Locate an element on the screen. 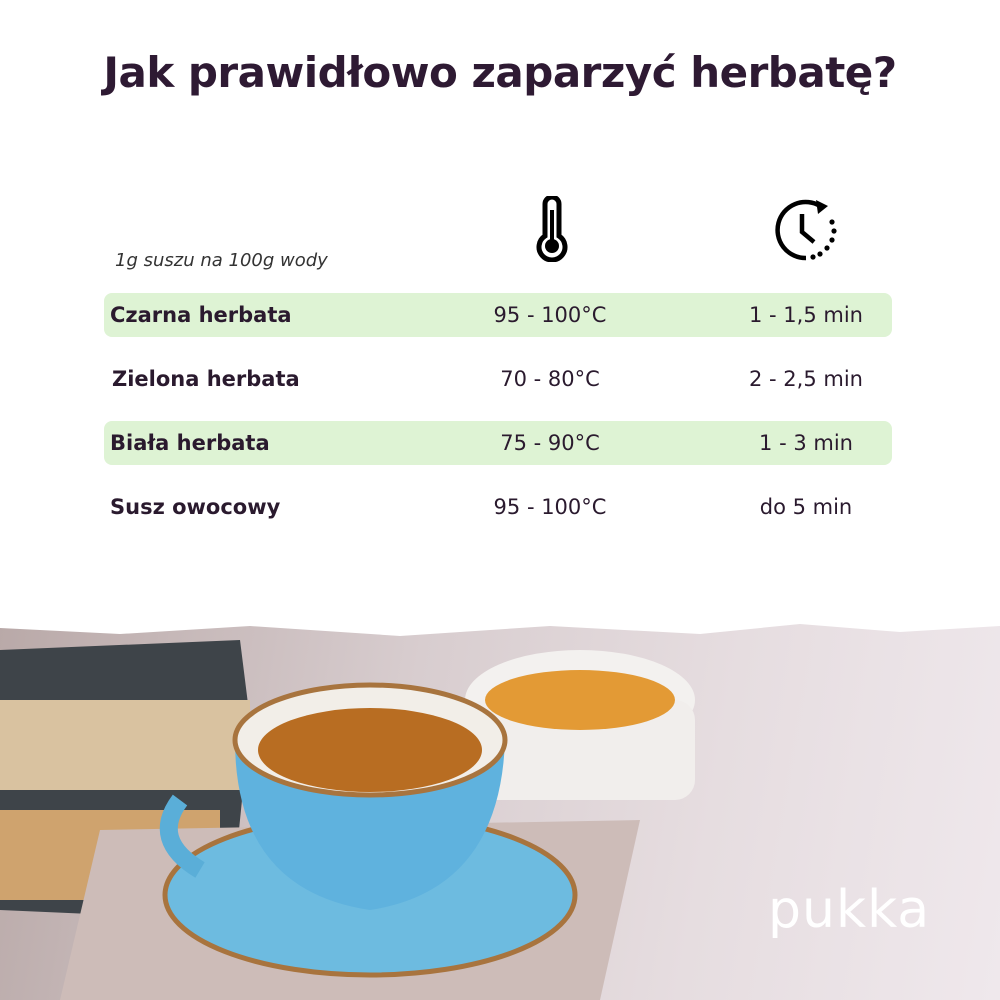 Image resolution: width=1000 pixels, height=1000 pixels. tea-time: 2 - 2,5 min is located at coordinates (806, 379).